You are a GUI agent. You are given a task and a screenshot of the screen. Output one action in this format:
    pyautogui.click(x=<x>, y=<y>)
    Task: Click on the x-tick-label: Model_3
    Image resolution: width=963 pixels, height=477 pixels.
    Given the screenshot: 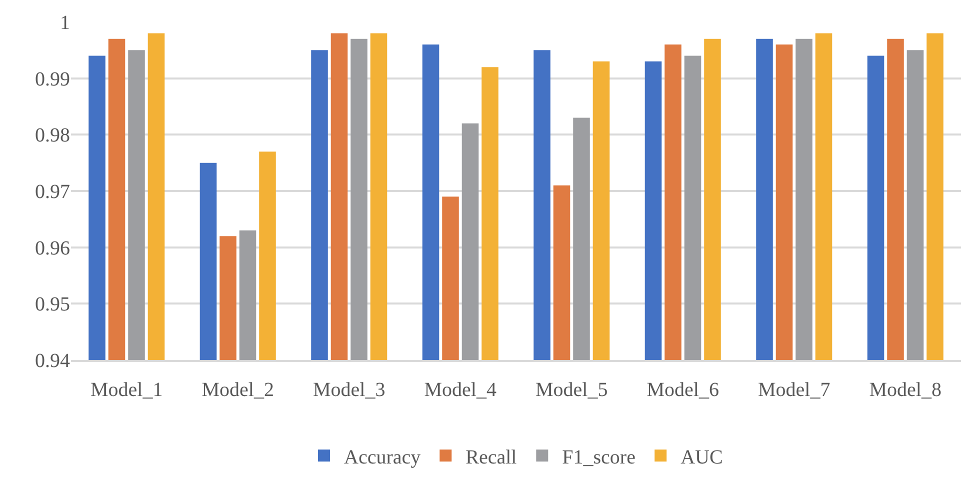 What is the action you would take?
    pyautogui.click(x=349, y=390)
    